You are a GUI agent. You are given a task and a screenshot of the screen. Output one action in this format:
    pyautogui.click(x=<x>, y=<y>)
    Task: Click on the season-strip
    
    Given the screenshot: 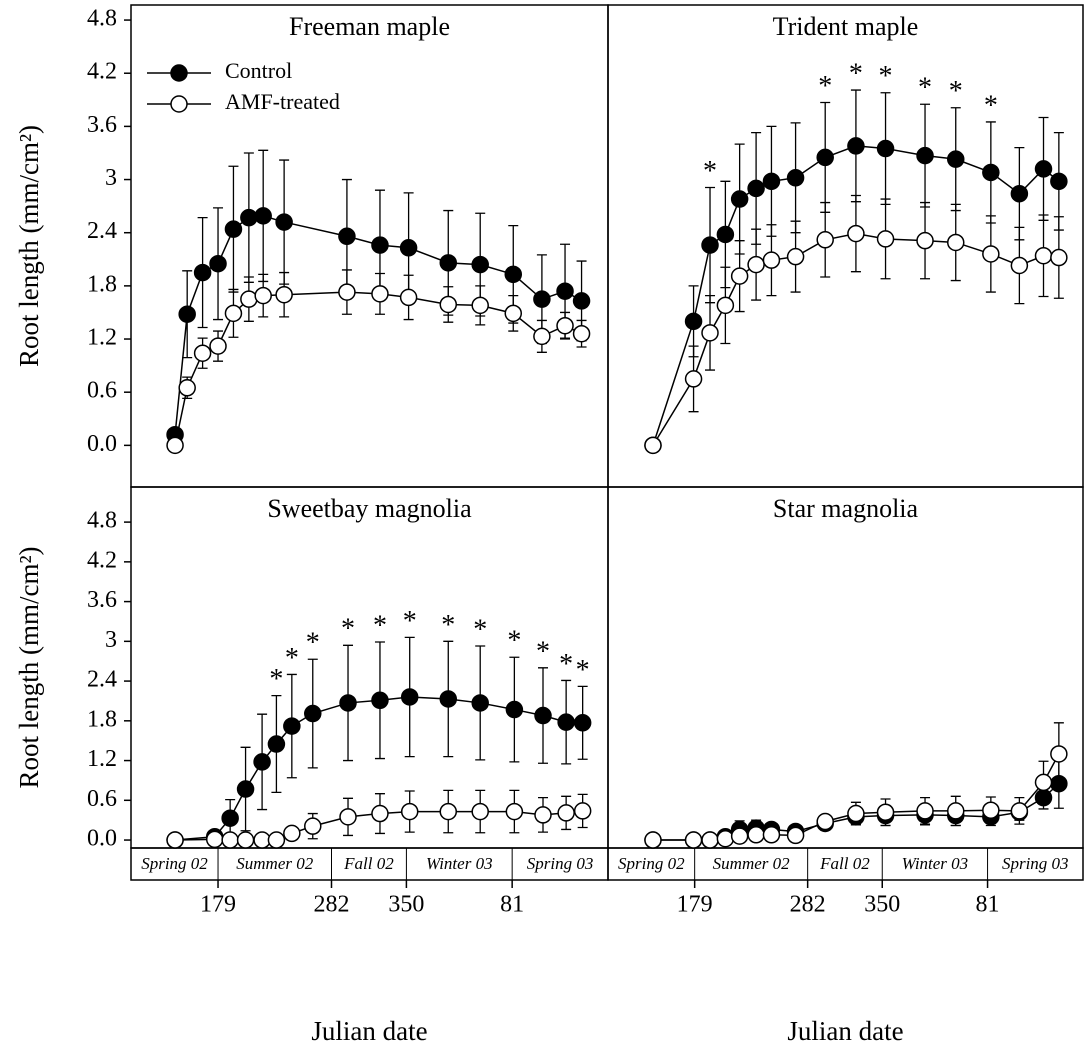 What is the action you would take?
    pyautogui.click(x=845, y=864)
    